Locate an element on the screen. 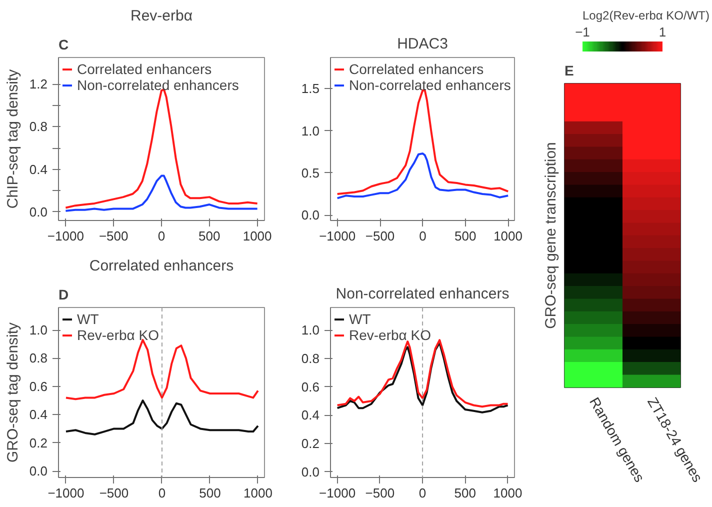 The height and width of the screenshot is (507, 712). y-axis-title: ChIP-seq tag density is located at coordinates (13, 138).